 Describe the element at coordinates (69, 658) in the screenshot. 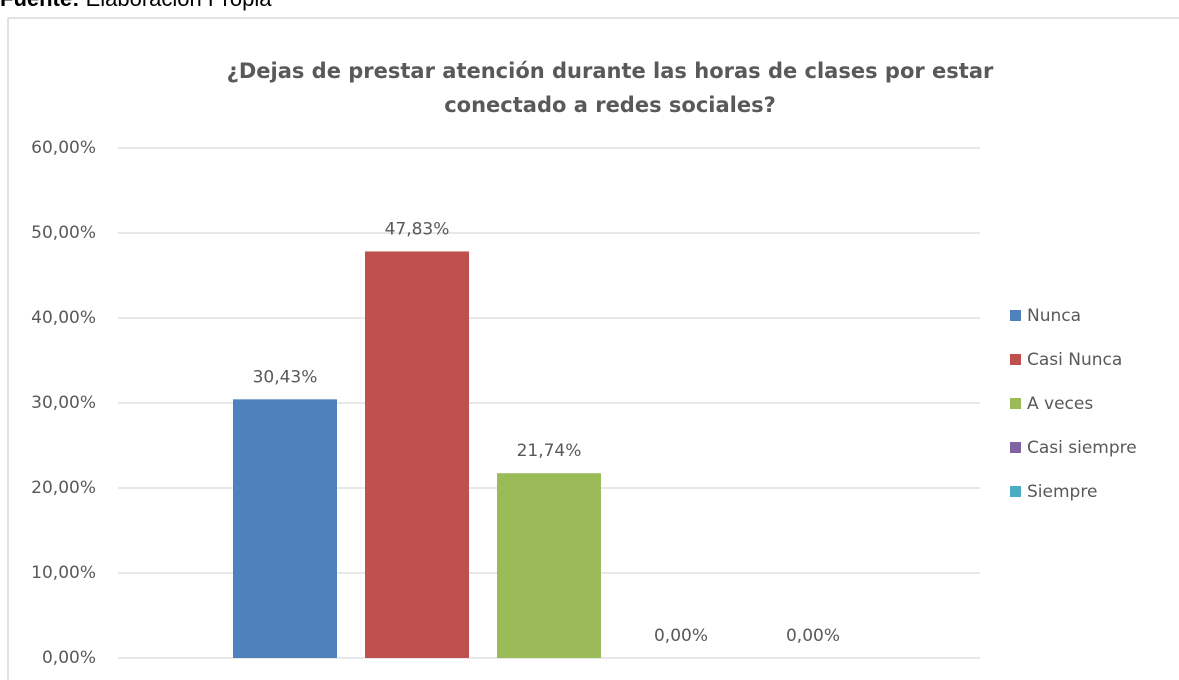

I see `y-tick-label: 0,00%` at that location.